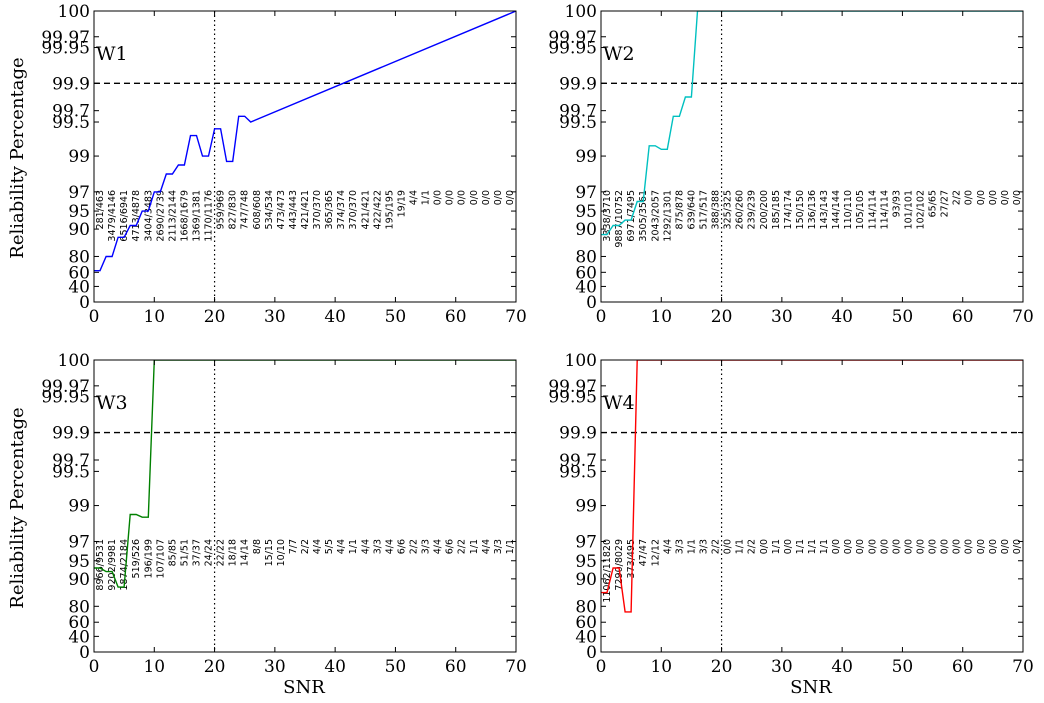 Image resolution: width=1044 pixels, height=703 pixels. I want to click on y-tick-label: 90, so click(79, 230).